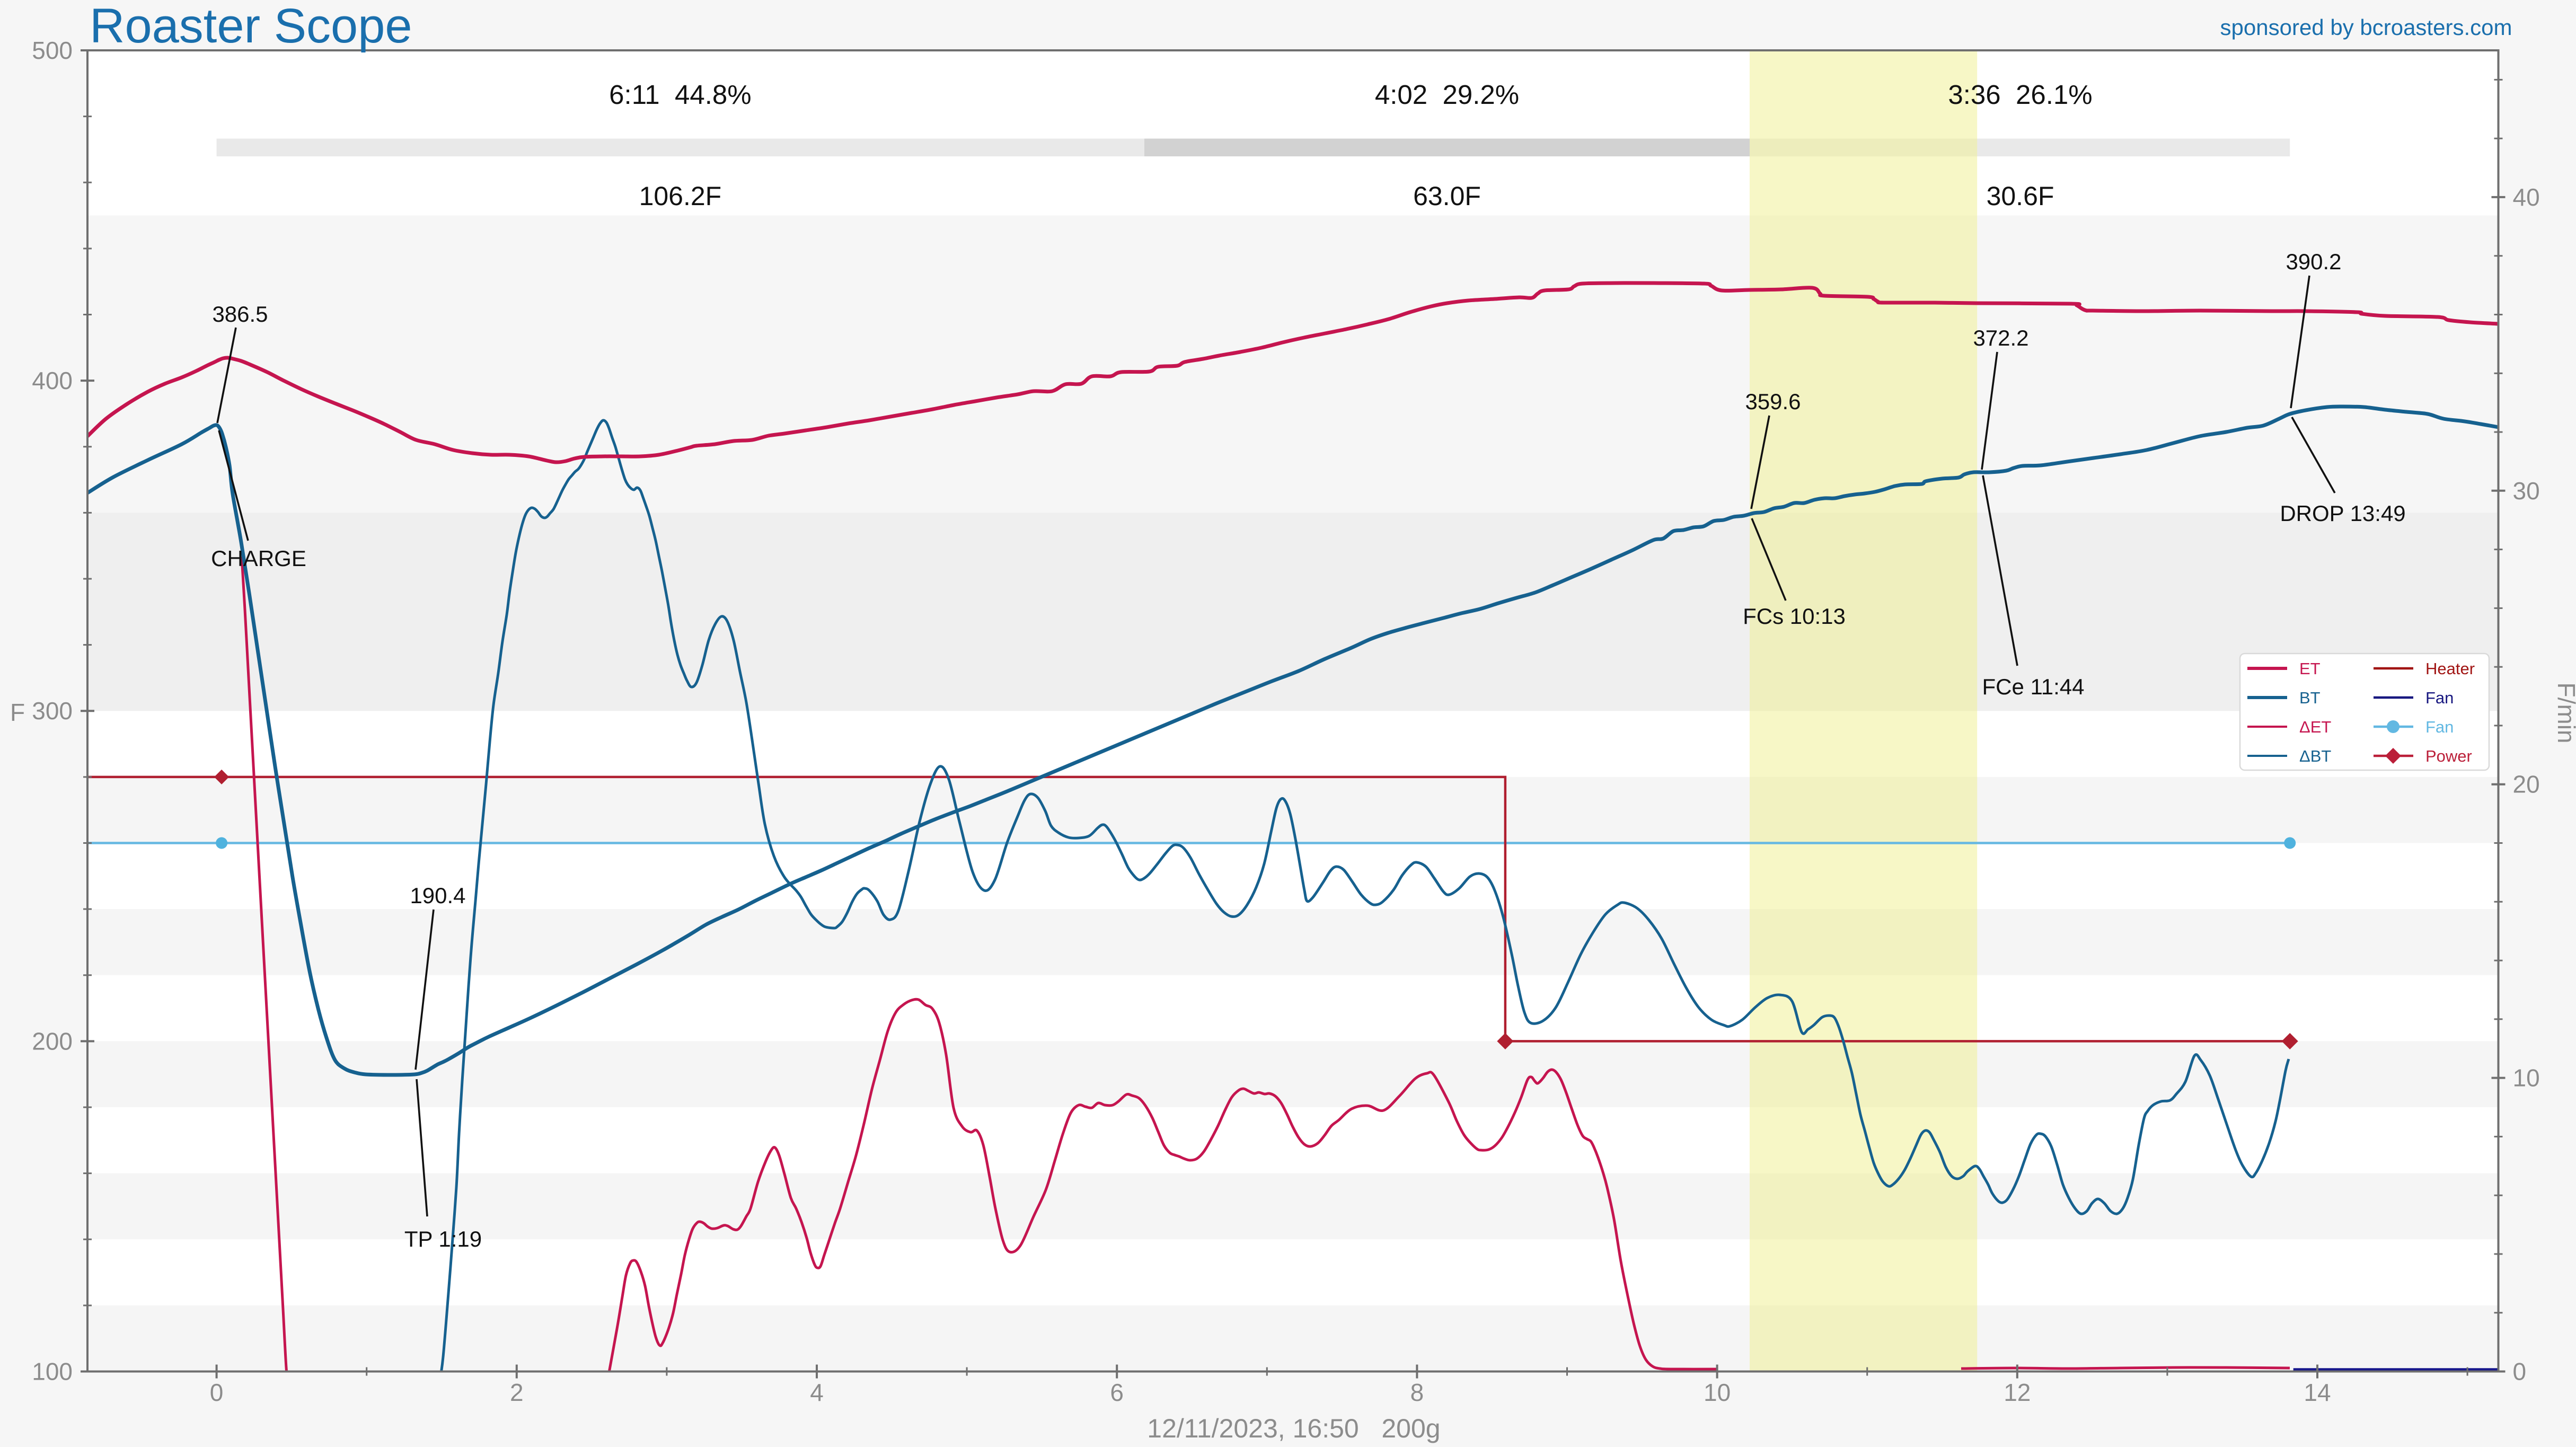 The width and height of the screenshot is (2576, 1447). I want to click on svg-text: 106.2F, so click(680, 196).